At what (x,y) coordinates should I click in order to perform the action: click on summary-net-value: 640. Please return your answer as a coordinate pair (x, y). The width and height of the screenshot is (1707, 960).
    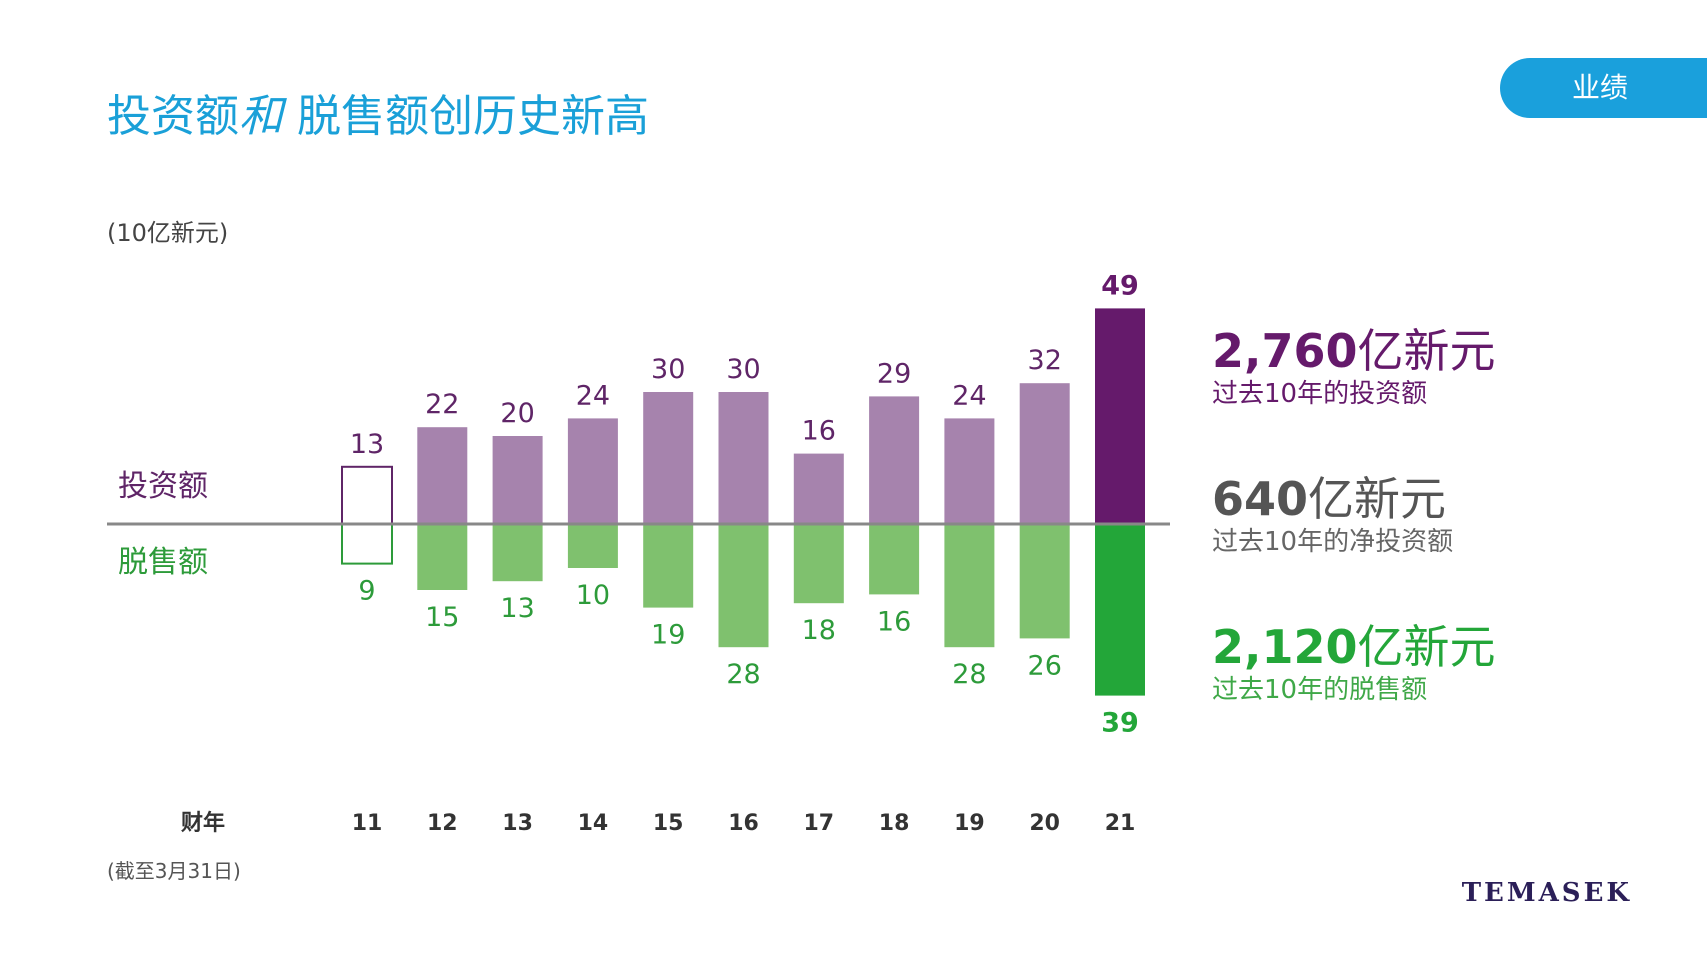
    Looking at the image, I should click on (1260, 499).